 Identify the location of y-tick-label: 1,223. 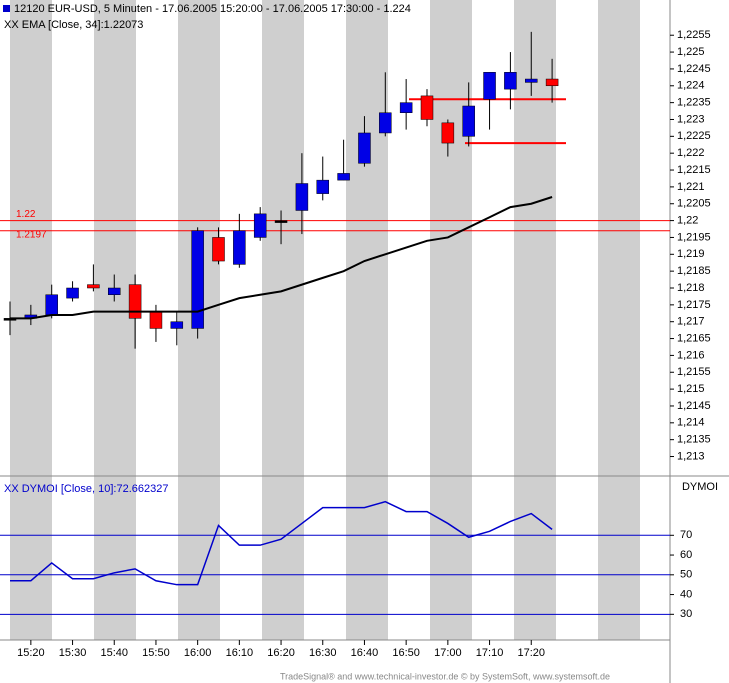
(691, 119).